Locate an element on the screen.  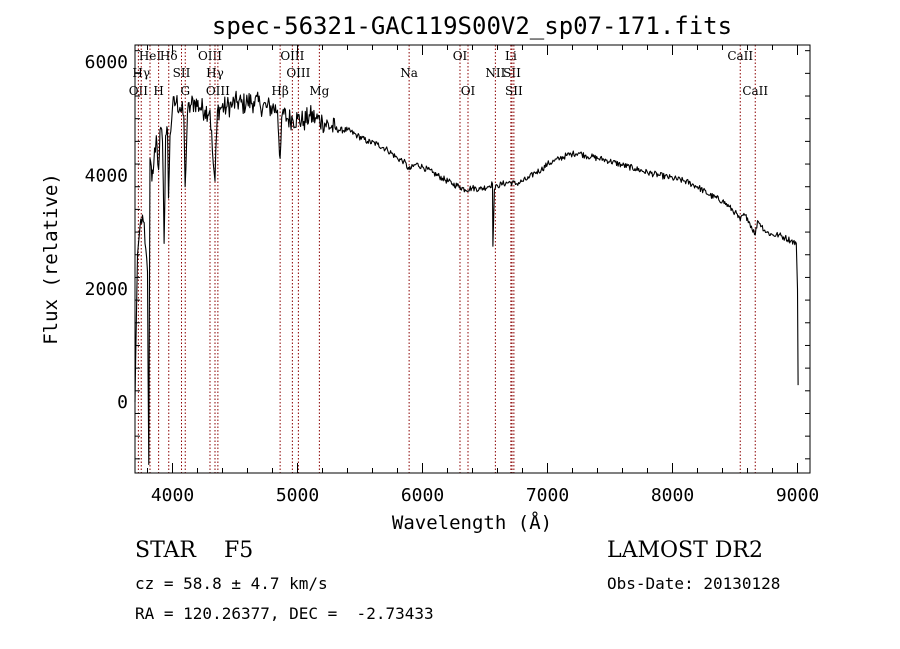
line-label-2: HeI is located at coordinates (150, 56).